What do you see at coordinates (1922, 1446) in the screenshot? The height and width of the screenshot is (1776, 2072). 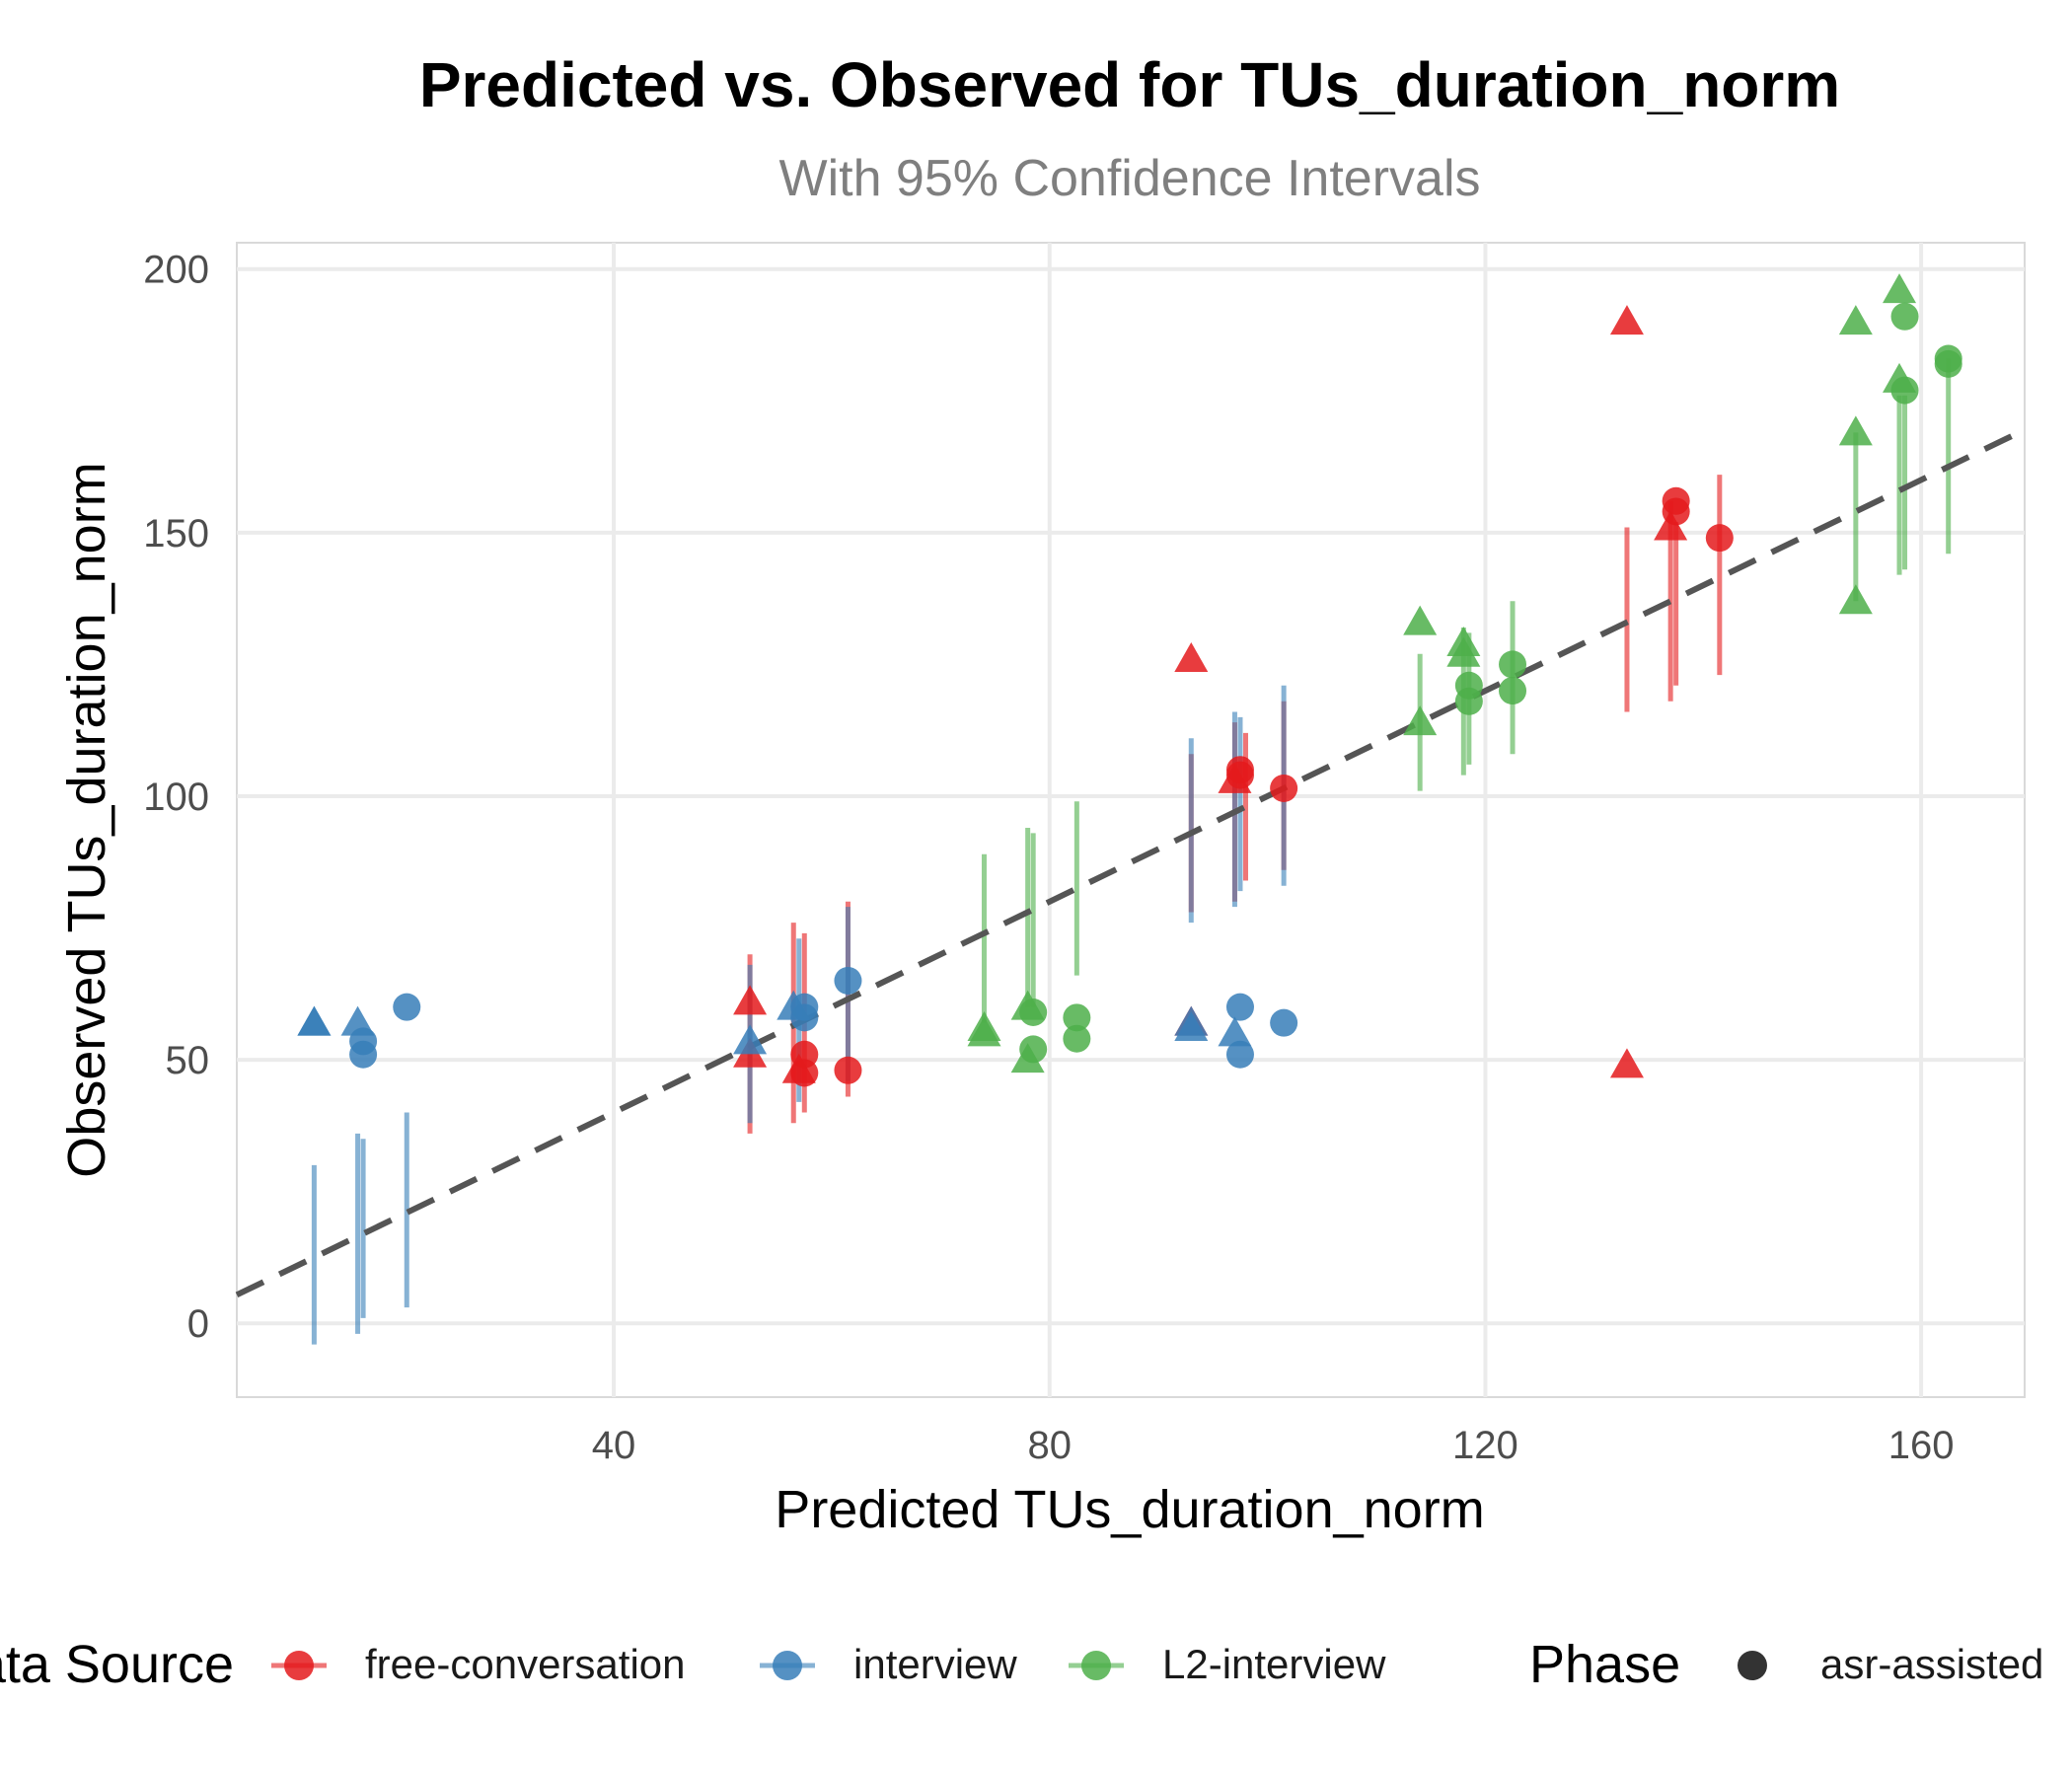 I see `x-tick-label-160: 160` at bounding box center [1922, 1446].